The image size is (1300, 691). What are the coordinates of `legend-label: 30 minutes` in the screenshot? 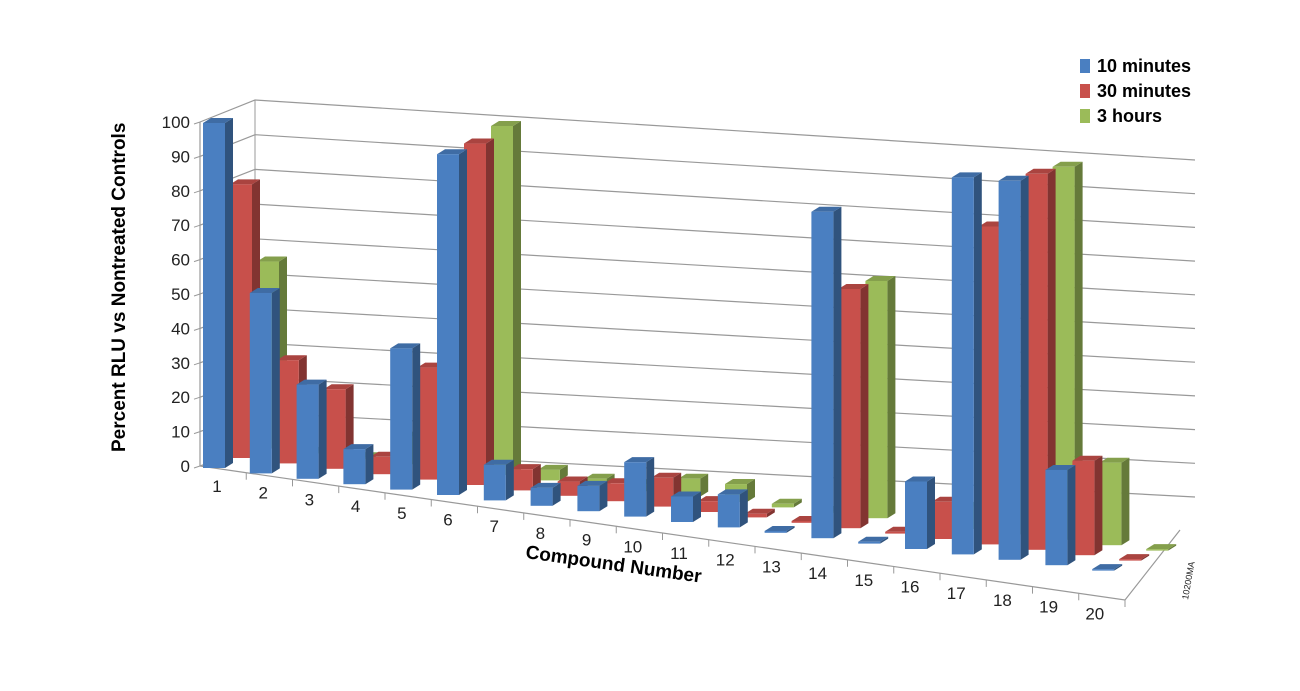 It's located at (1144, 91).